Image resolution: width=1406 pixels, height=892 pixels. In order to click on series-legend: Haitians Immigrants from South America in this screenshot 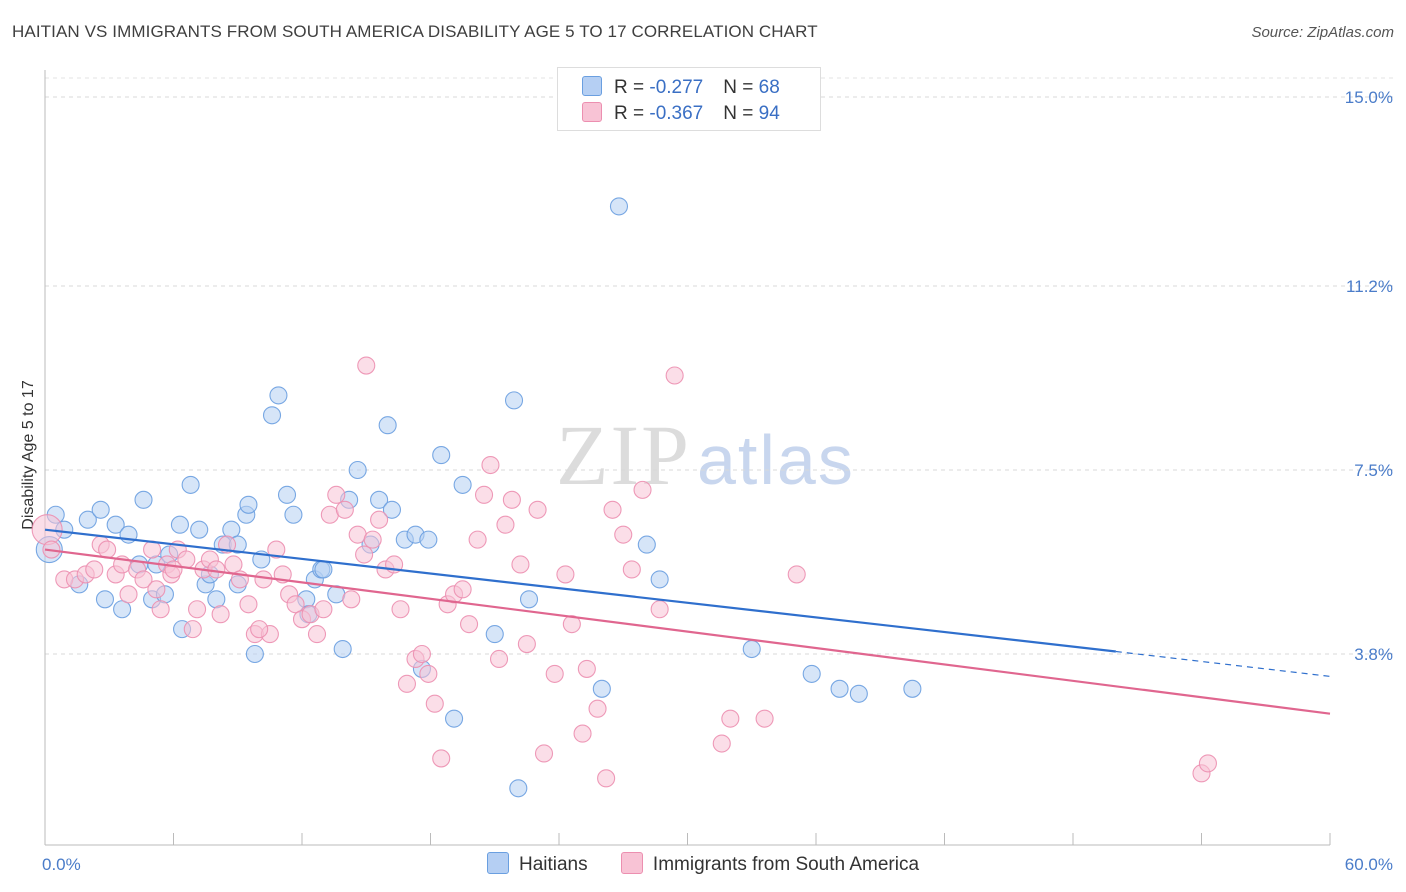, I will do `click(703, 864)`.